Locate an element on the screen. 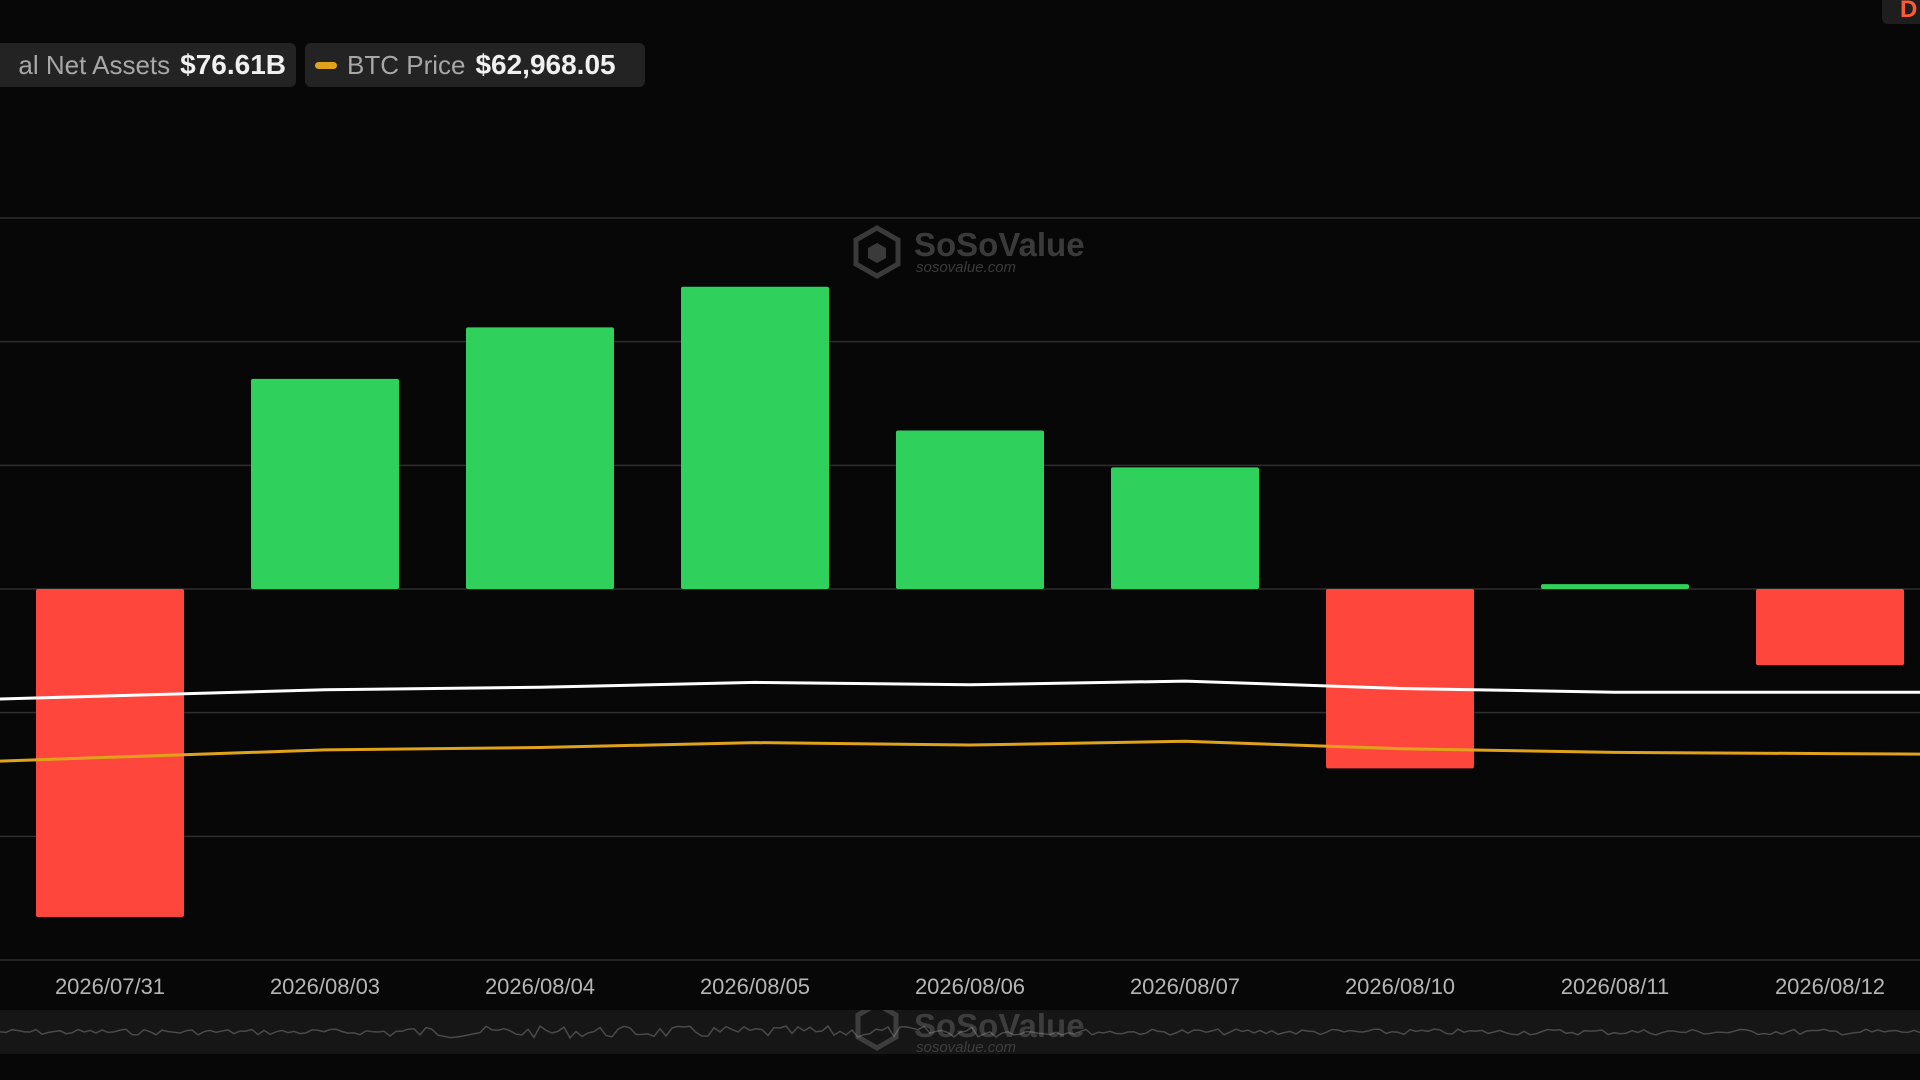 The width and height of the screenshot is (1920, 1080). x-tick-label: 2026/08/03 is located at coordinates (325, 986).